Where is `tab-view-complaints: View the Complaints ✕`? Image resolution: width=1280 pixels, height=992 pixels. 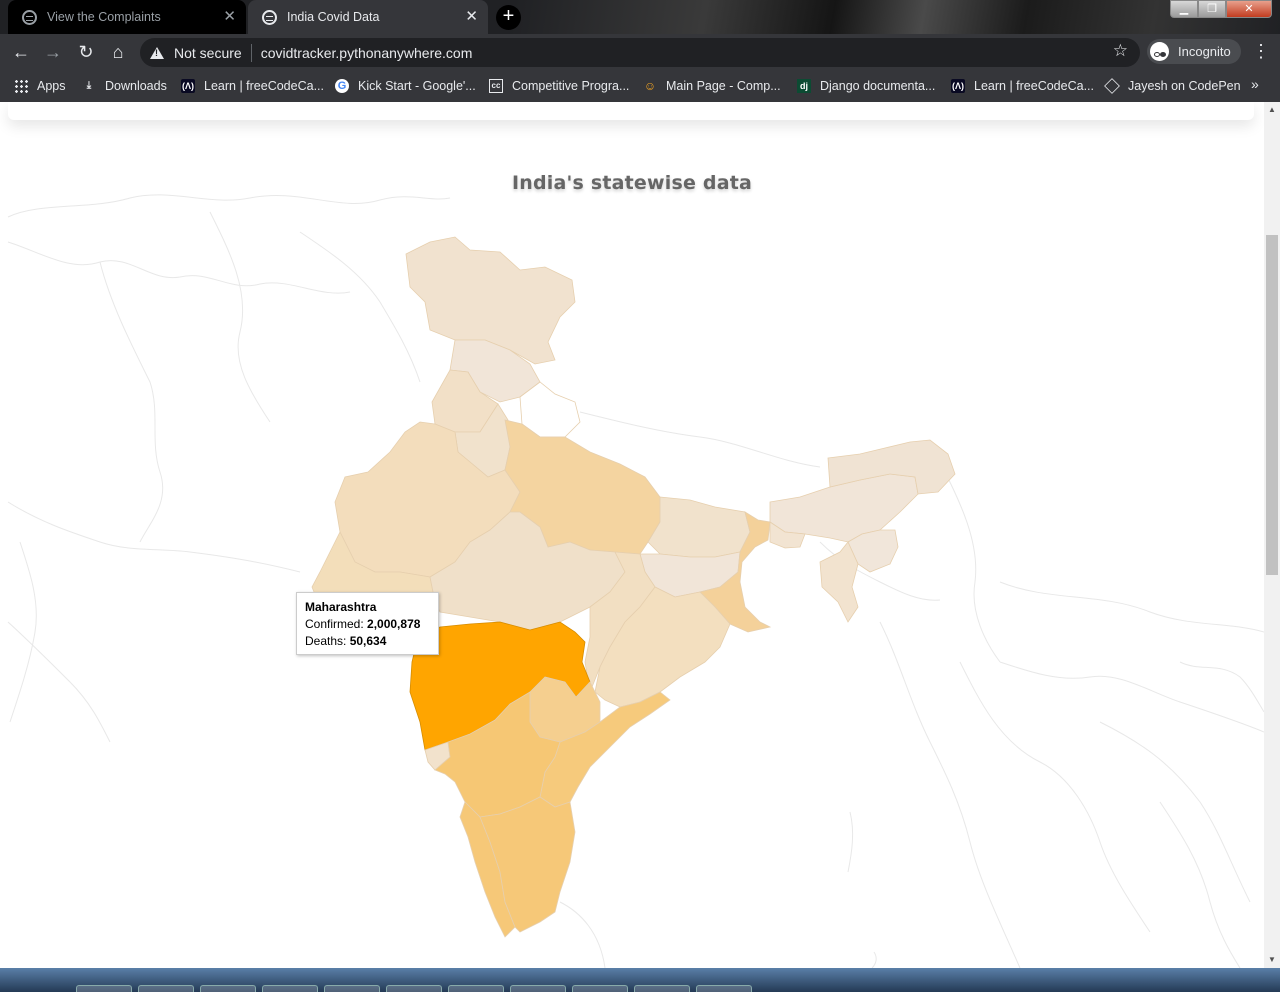 tab-view-complaints: View the Complaints ✕ is located at coordinates (127, 17).